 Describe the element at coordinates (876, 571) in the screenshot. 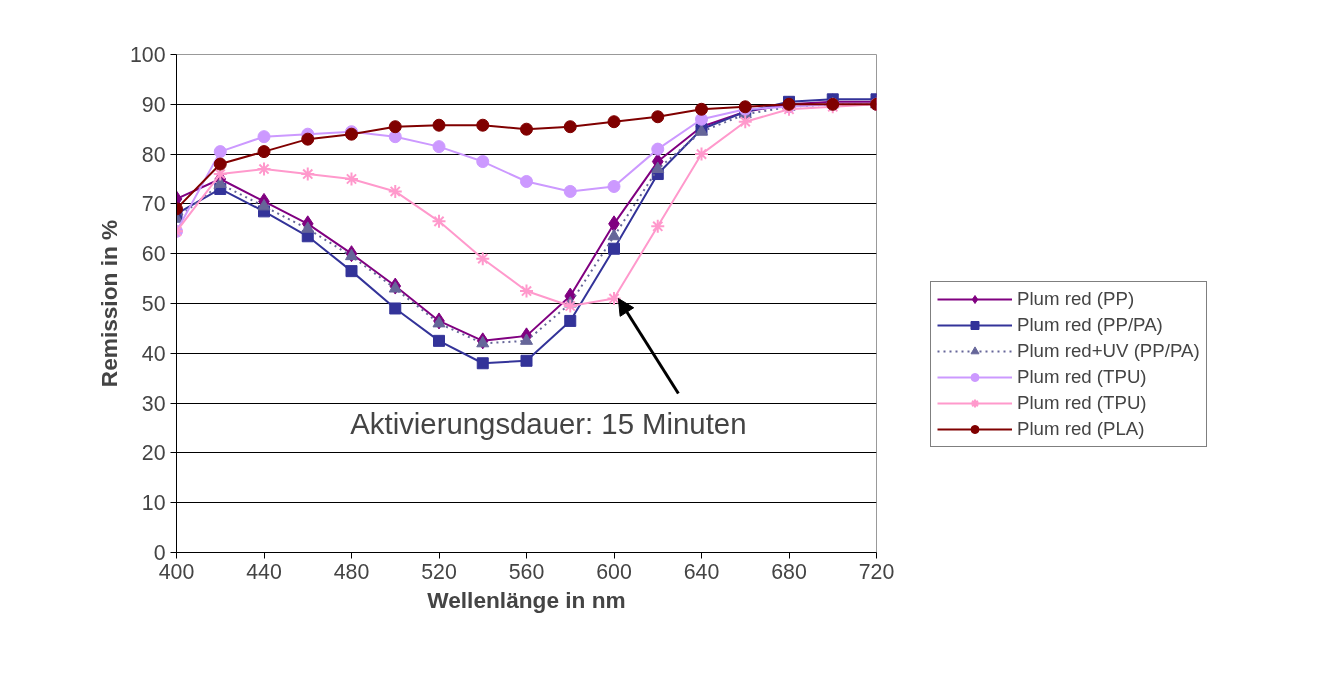

I see `x-tick-label: 720` at that location.